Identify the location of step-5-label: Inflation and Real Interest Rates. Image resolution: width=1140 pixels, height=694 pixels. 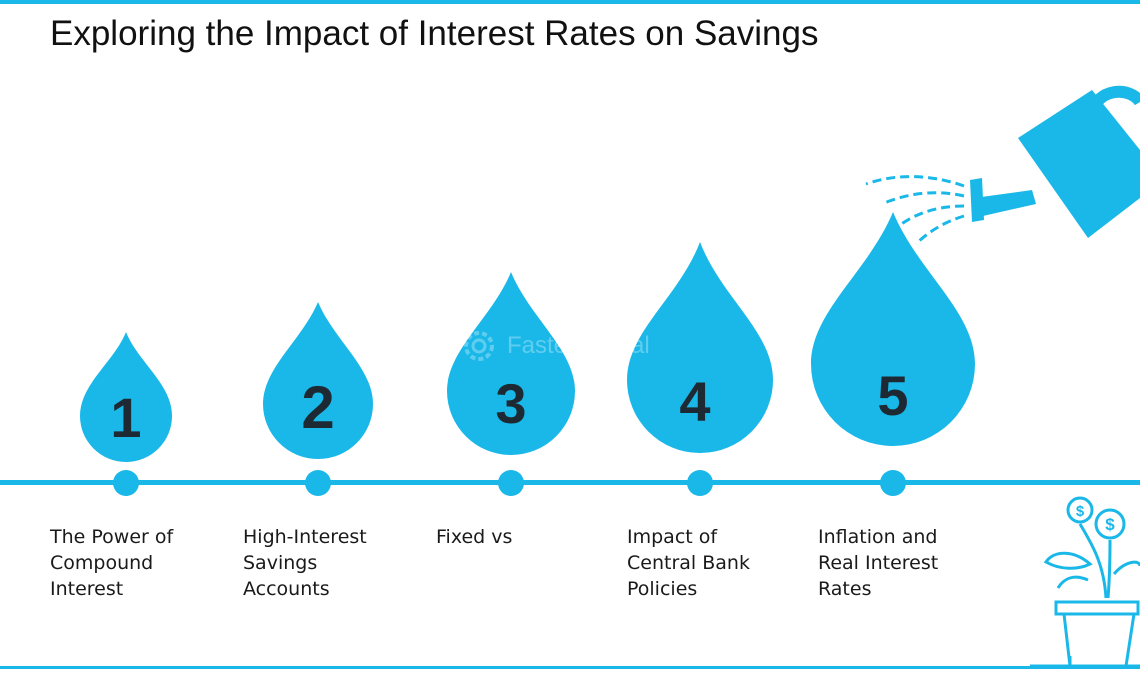
(878, 563).